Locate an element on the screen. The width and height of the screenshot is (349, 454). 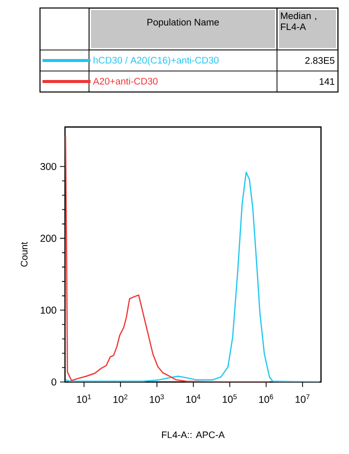
x-tick-label: 10$^{5}$ is located at coordinates (229, 398).